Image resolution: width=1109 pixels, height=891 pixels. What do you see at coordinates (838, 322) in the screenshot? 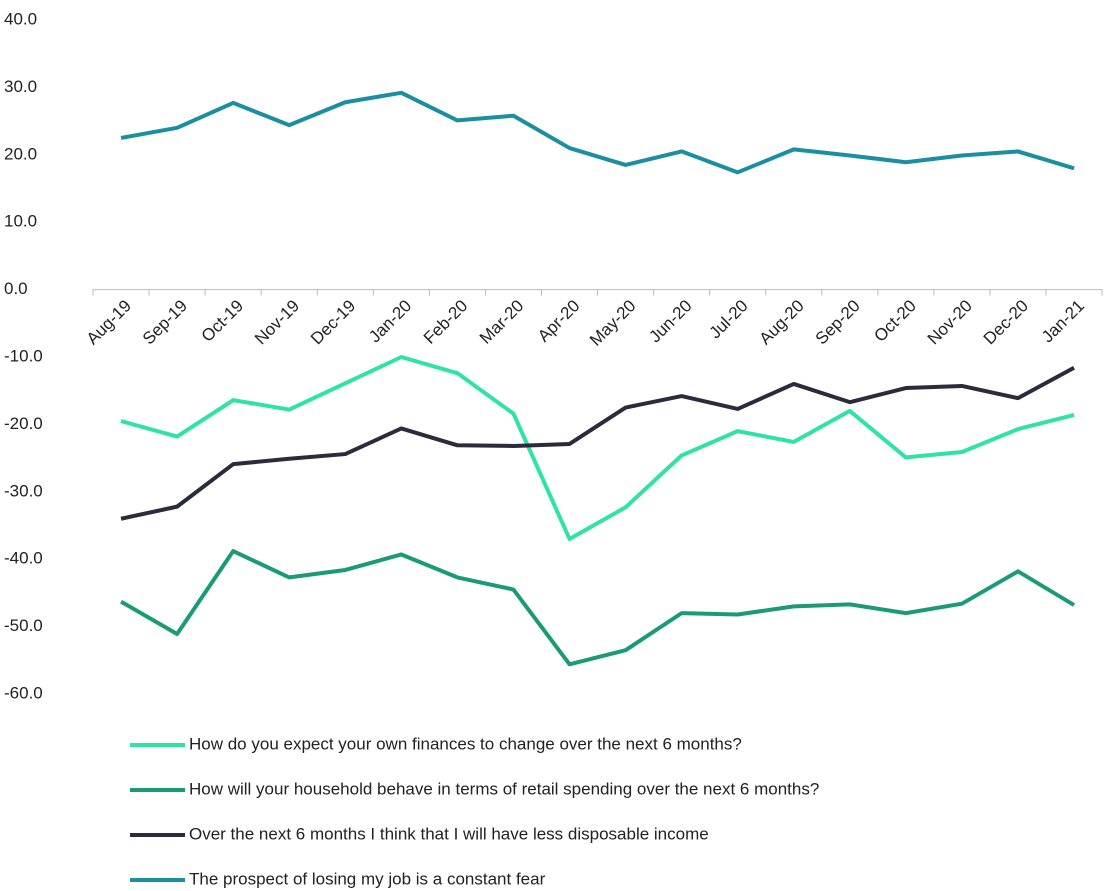
I see `x-tick-label: Sep-20` at bounding box center [838, 322].